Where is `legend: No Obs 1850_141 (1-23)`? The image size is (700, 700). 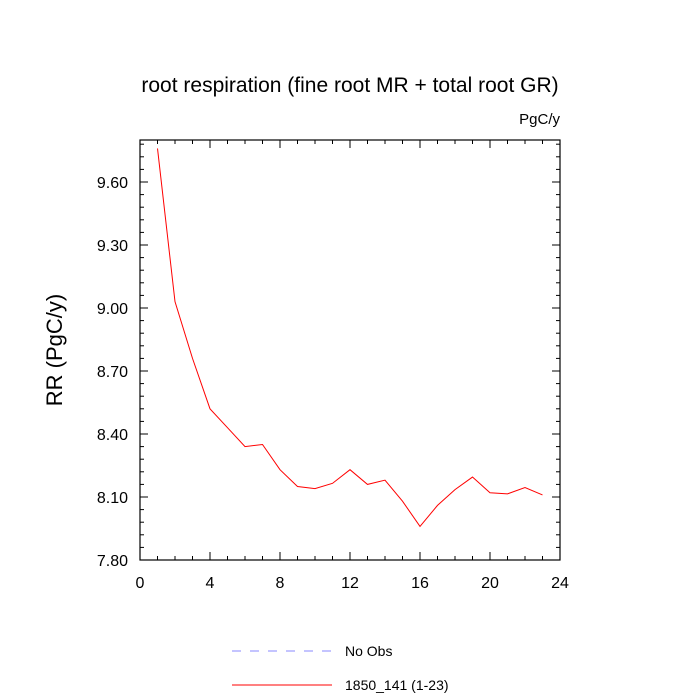
legend: No Obs 1850_141 (1-23) is located at coordinates (340, 668).